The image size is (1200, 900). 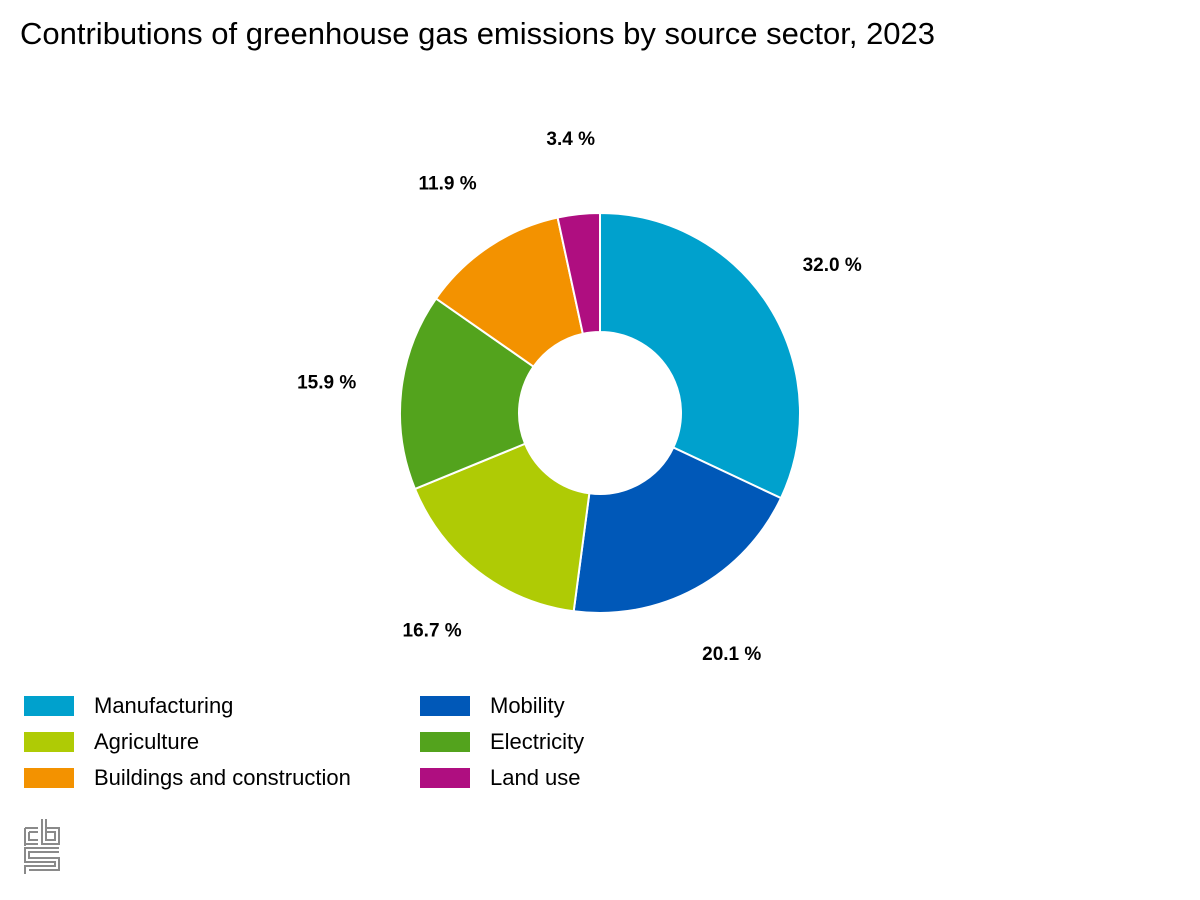 I want to click on cbs-logo-icon, so click(x=42, y=846).